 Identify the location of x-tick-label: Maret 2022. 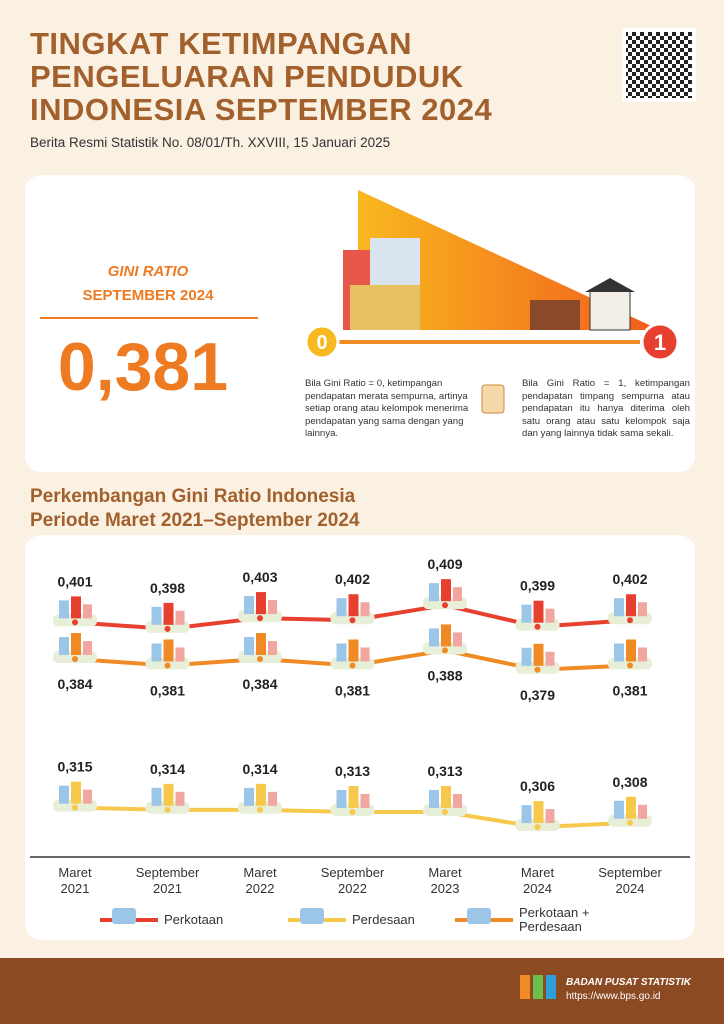
(260, 880).